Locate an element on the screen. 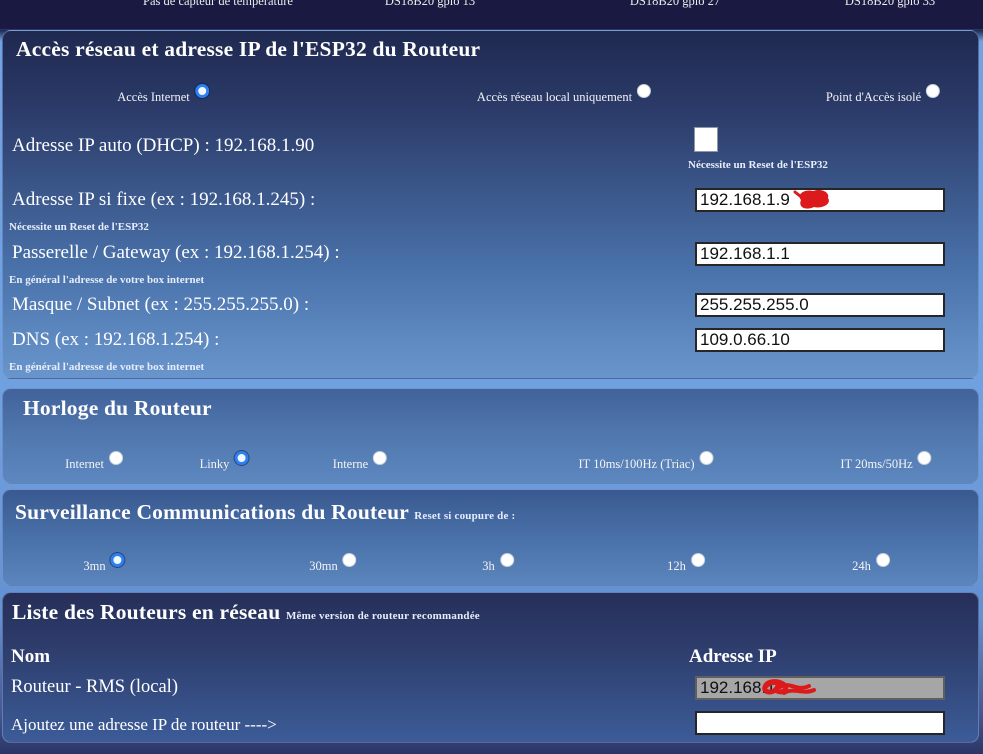 Image resolution: width=983 pixels, height=754 pixels. radio-option-interne: Interne is located at coordinates (360, 461).